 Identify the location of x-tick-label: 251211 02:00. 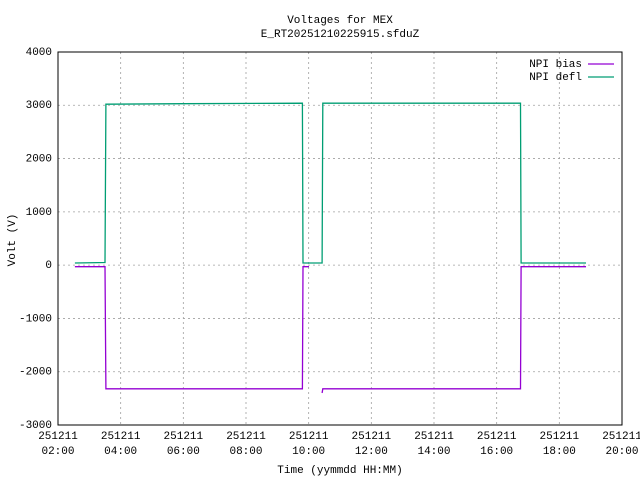
(58, 444).